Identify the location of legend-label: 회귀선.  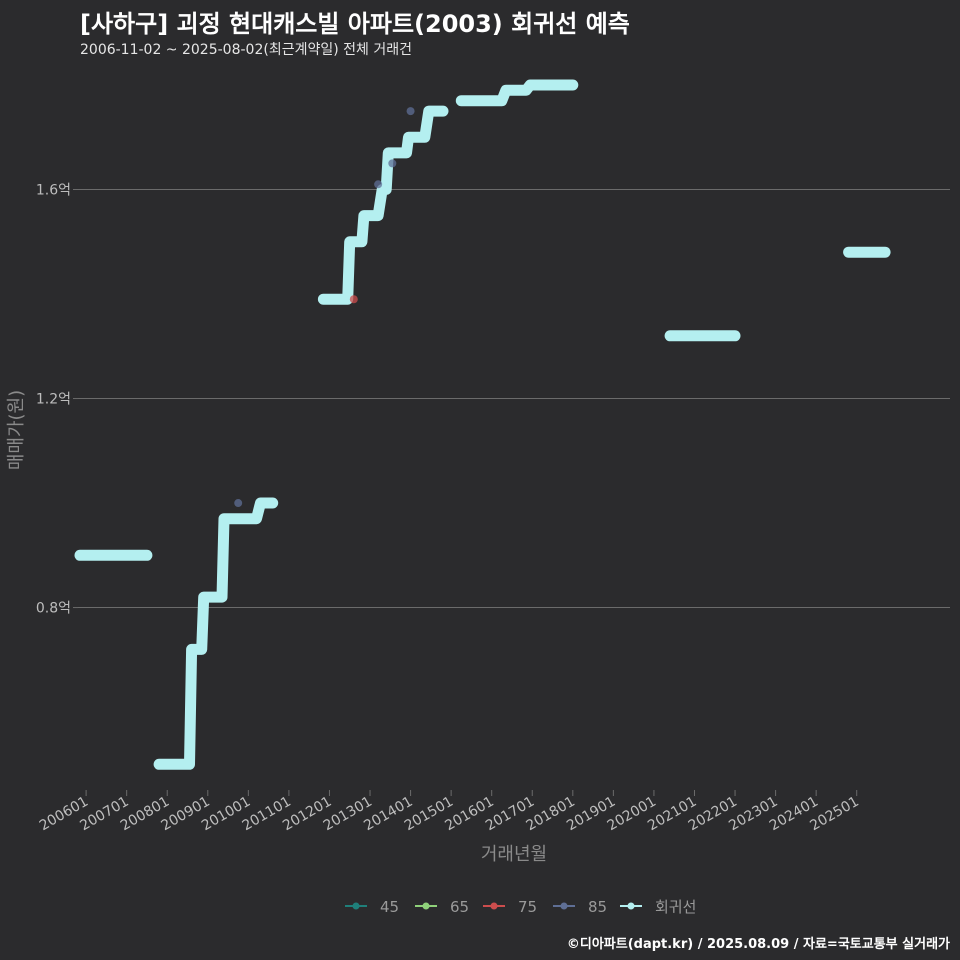
(675, 907).